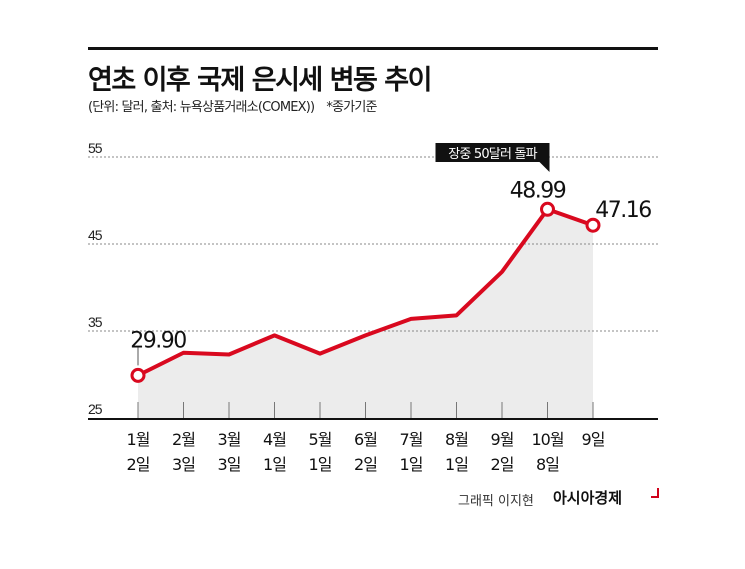 Image resolution: width=745 pixels, height=569 pixels. I want to click on x-tick-label: 9일, so click(593, 439).